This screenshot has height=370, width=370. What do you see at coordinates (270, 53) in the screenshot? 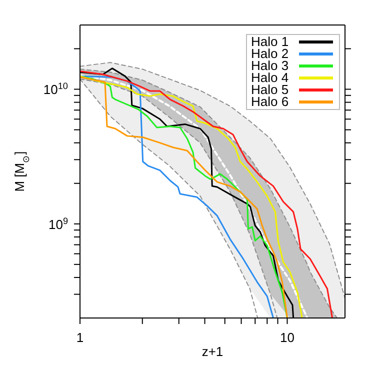
I see `legend-label: Halo 2` at bounding box center [270, 53].